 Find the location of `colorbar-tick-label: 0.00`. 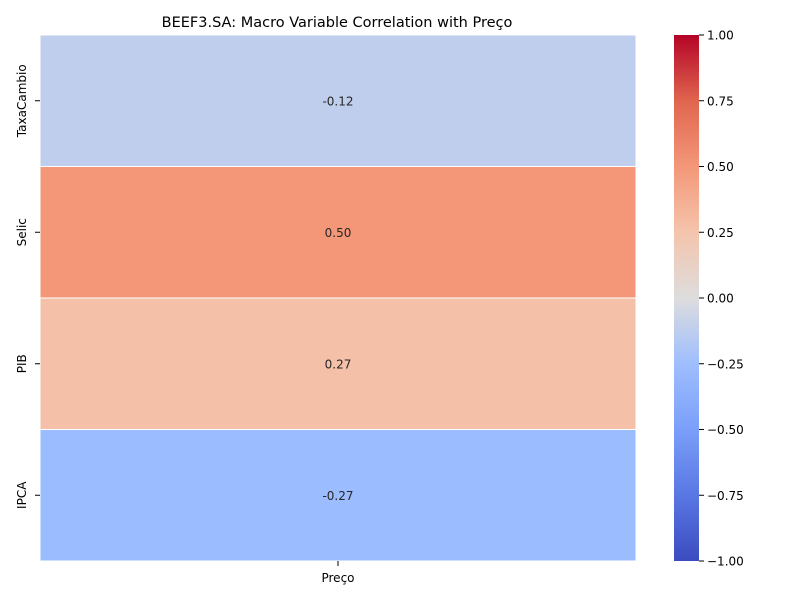

colorbar-tick-label: 0.00 is located at coordinates (720, 299).